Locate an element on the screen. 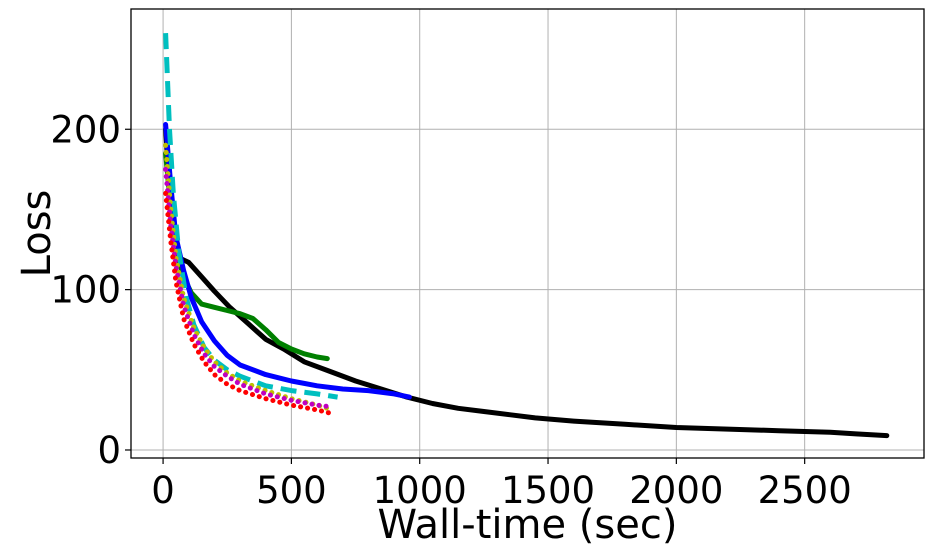 The image size is (934, 557). x-tick-label: 1000 is located at coordinates (420, 490).